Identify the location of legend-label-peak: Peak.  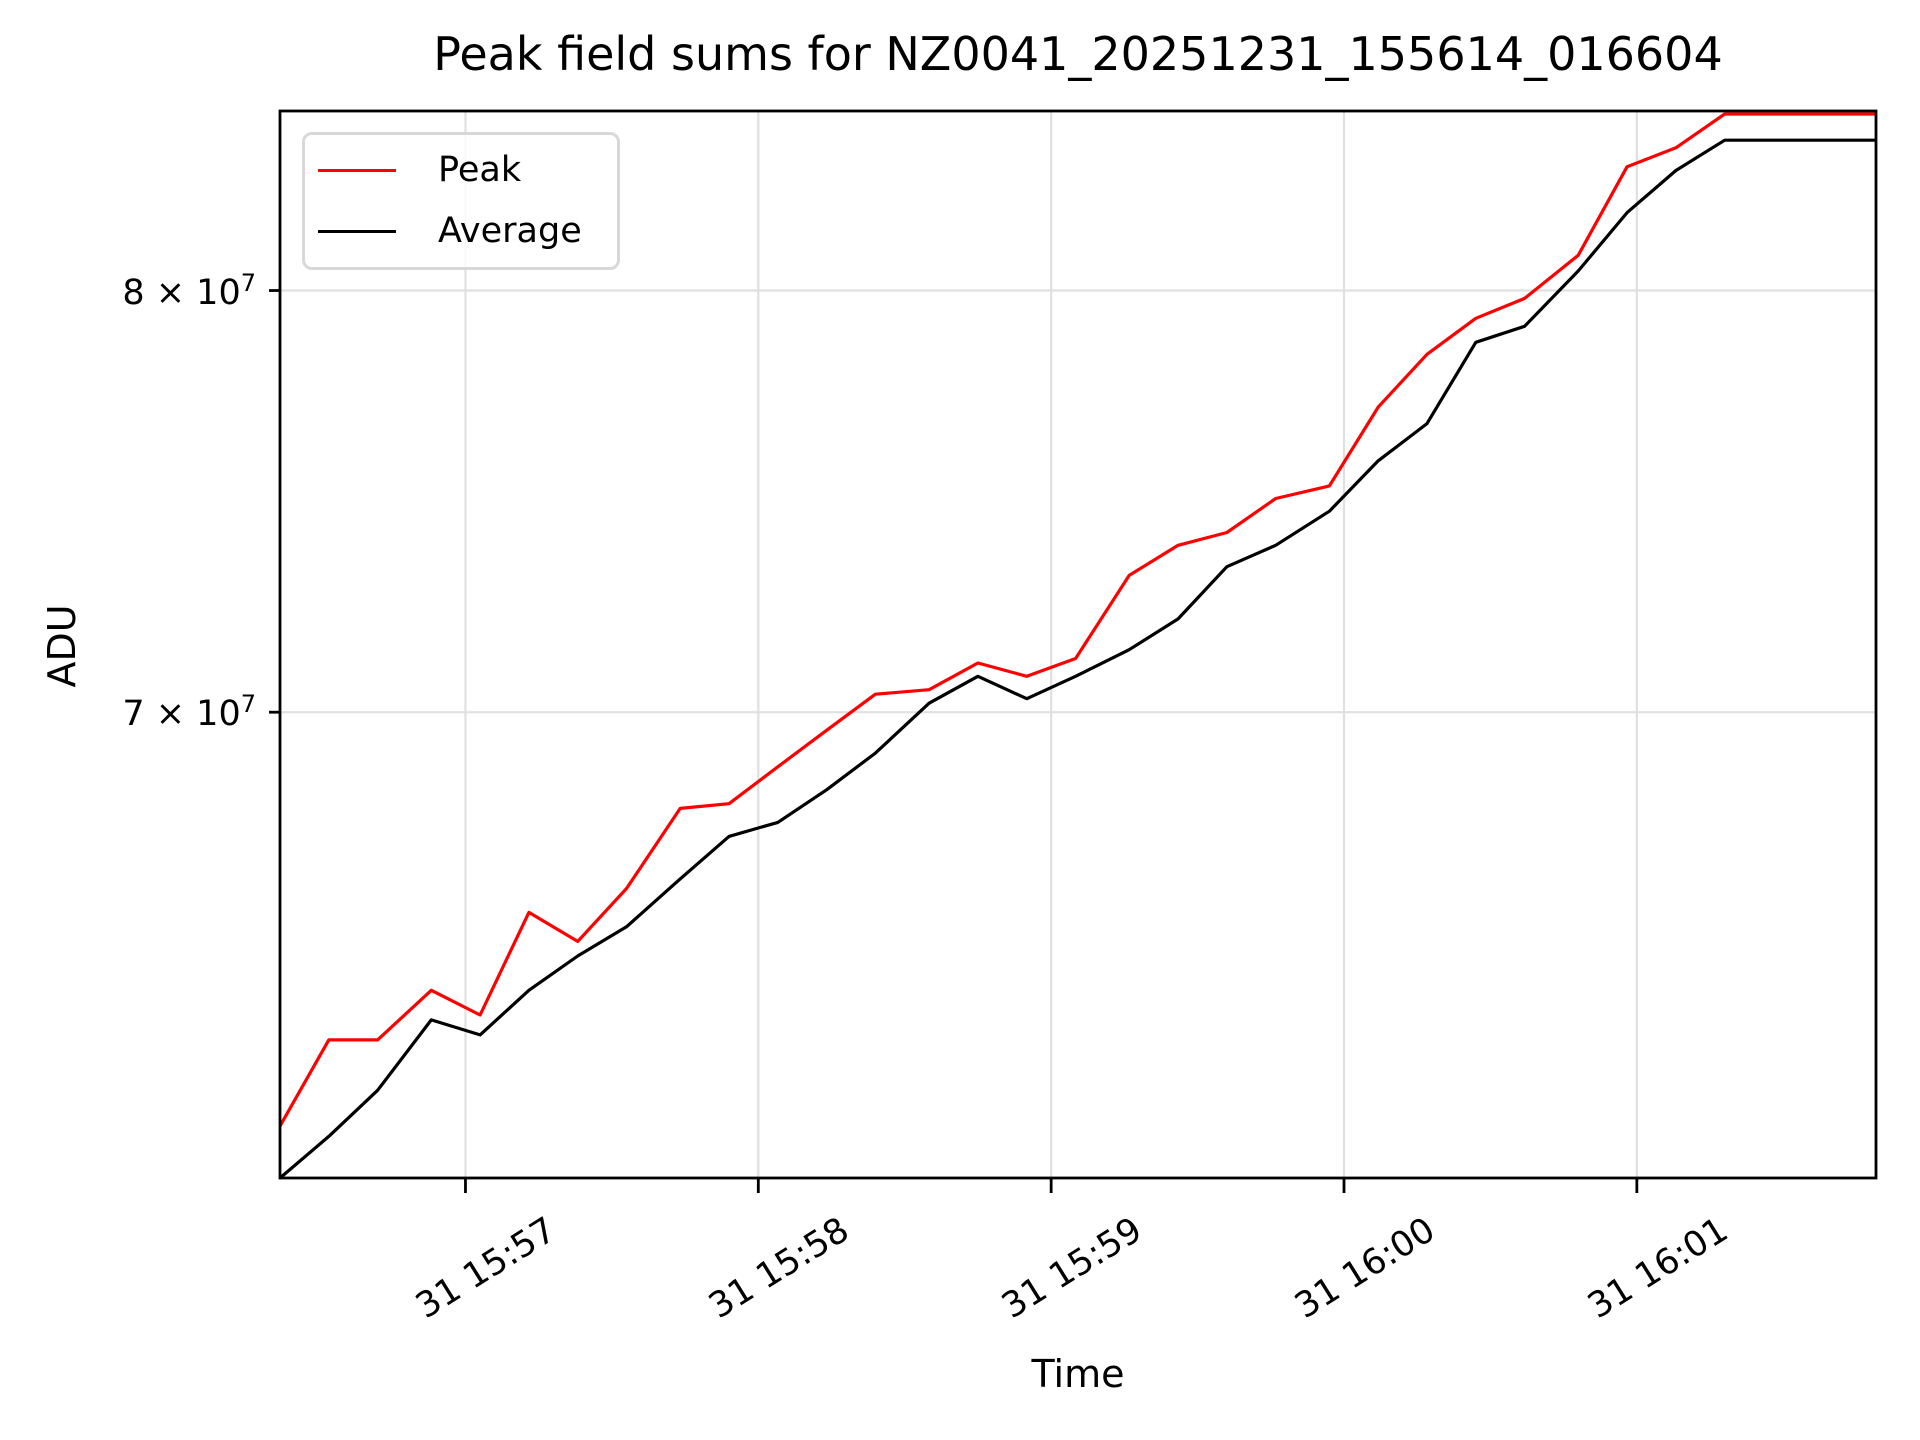
(480, 170).